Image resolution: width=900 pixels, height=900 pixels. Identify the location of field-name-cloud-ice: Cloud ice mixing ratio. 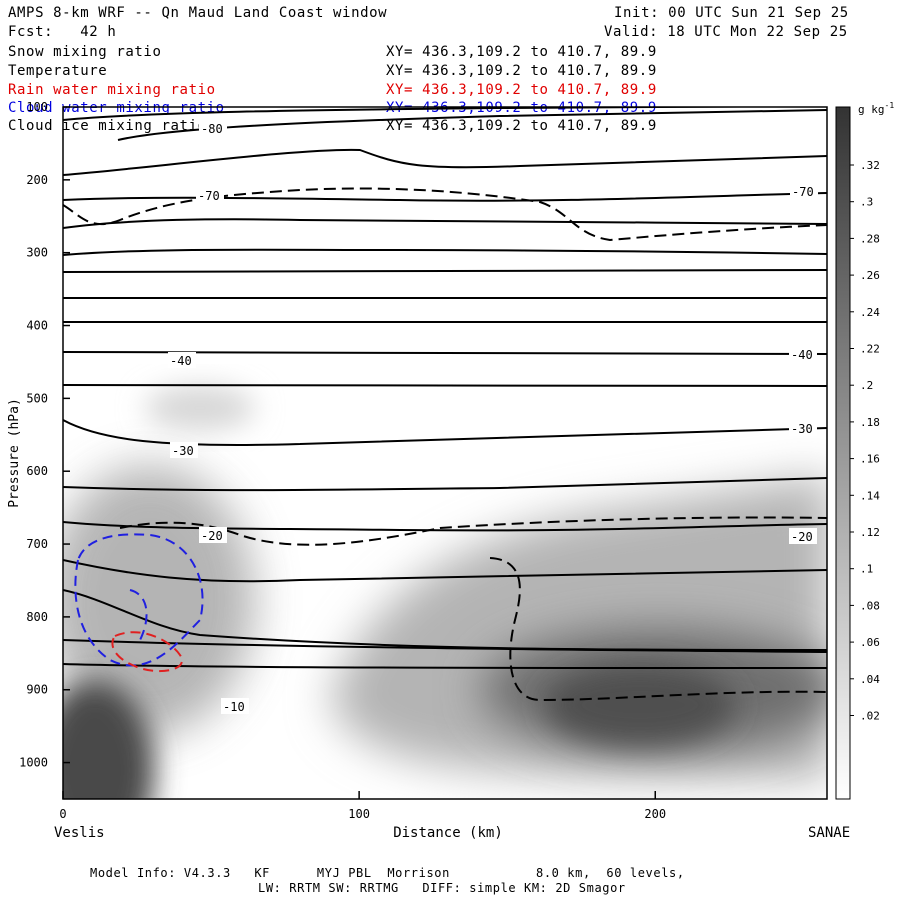
(107, 126).